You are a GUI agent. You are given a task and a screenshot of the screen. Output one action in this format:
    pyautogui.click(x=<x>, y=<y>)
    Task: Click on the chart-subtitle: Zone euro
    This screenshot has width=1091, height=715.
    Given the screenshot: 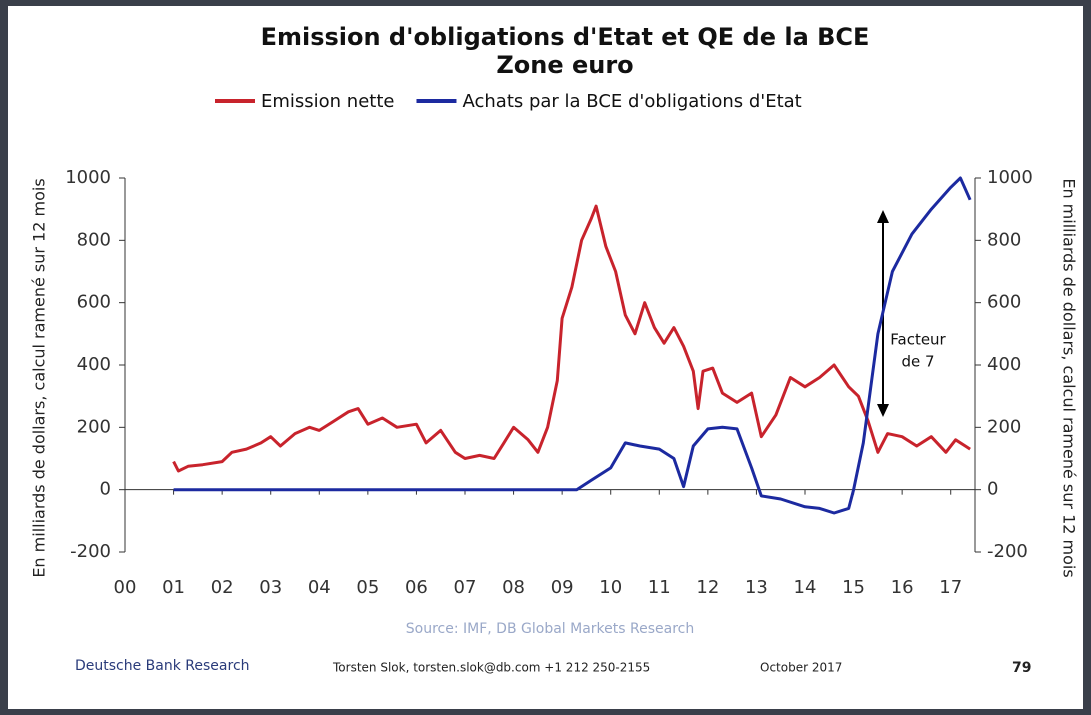 What is the action you would take?
    pyautogui.click(x=564, y=65)
    